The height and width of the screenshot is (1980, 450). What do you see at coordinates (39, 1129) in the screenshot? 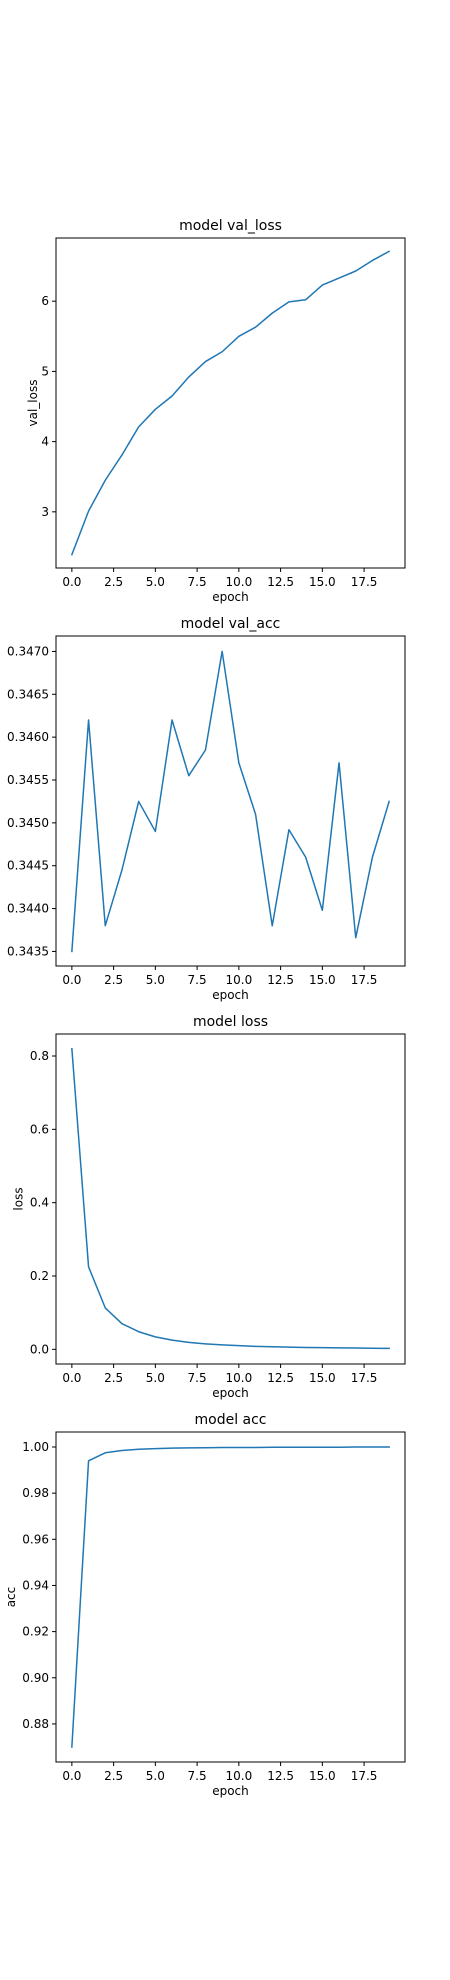
I see `y-tick-label: 0.6` at bounding box center [39, 1129].